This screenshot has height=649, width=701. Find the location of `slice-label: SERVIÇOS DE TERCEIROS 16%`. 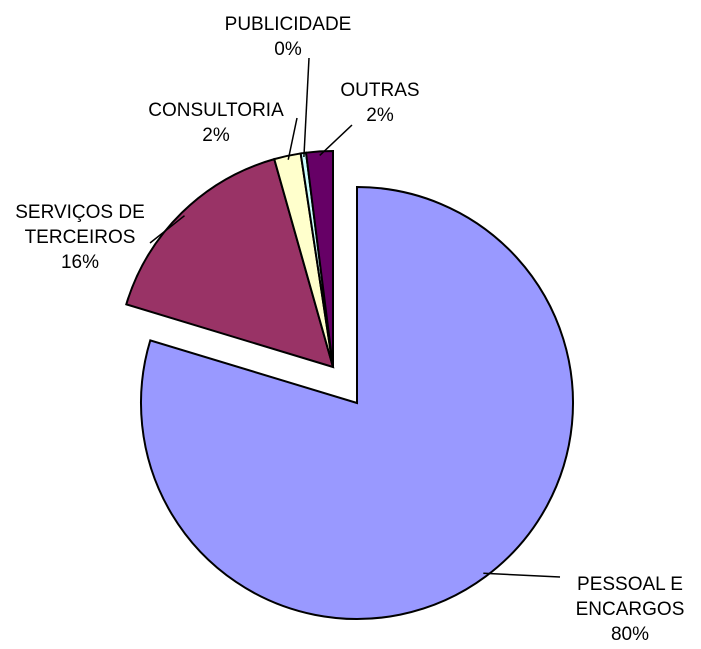

slice-label: SERVIÇOS DE TERCEIROS 16% is located at coordinates (80, 237).